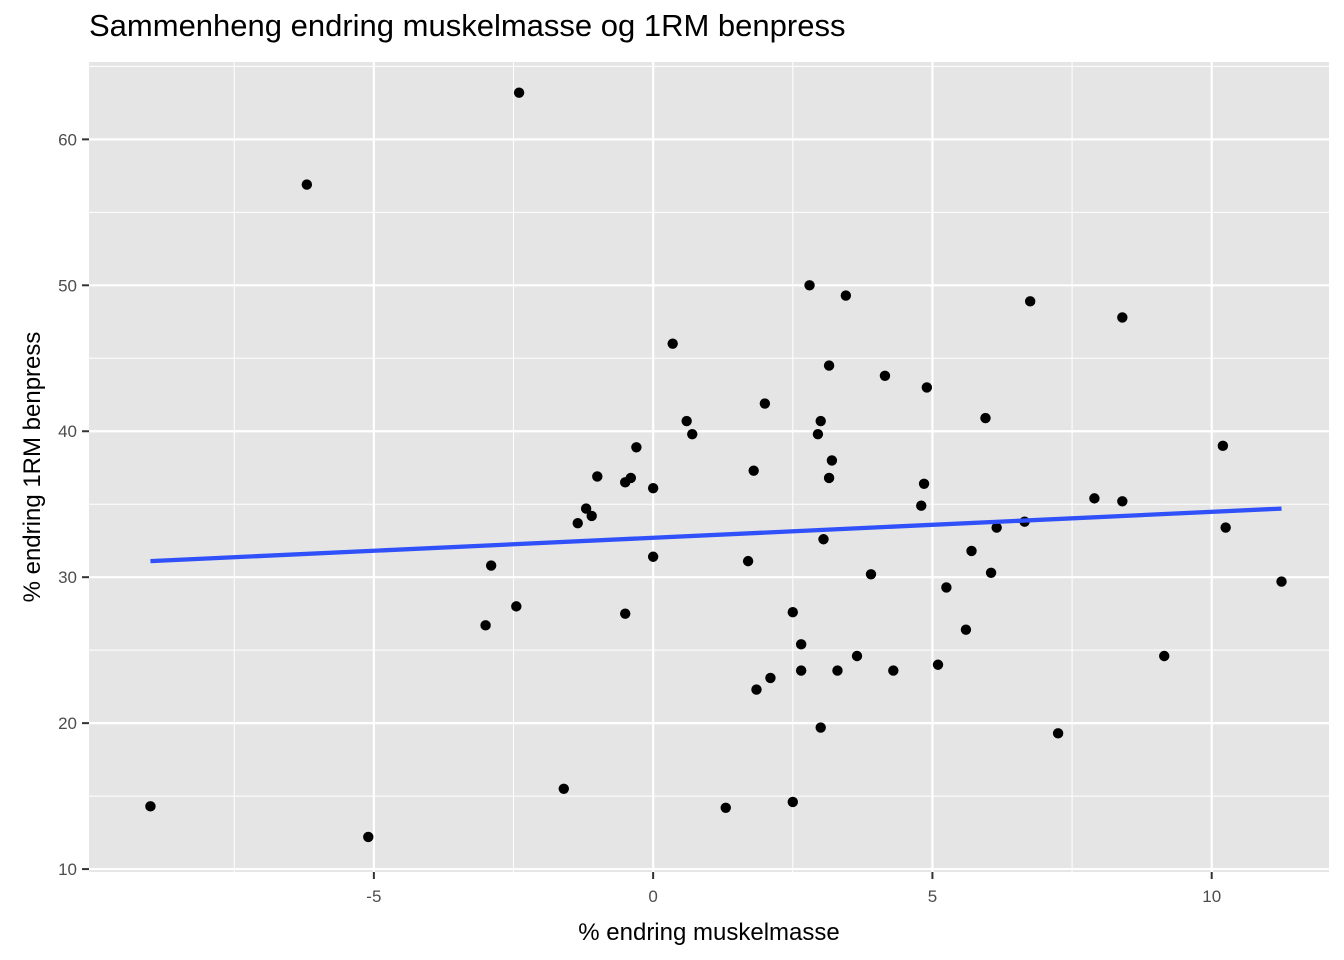 Image resolution: width=1344 pixels, height=960 pixels. What do you see at coordinates (32, 467) in the screenshot?
I see `y-axis-title: % endring 1RM benpress` at bounding box center [32, 467].